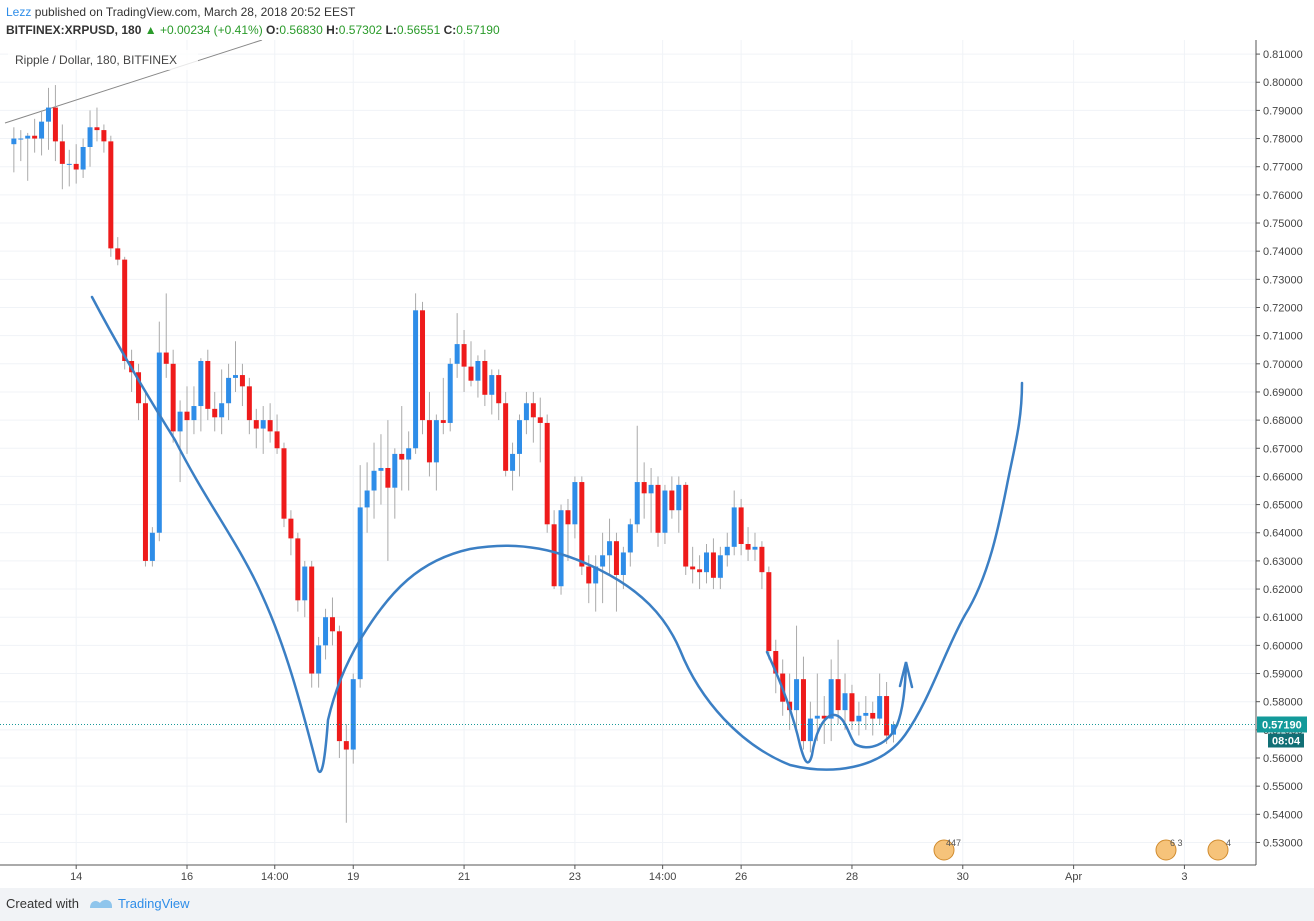 The image size is (1314, 921). Describe the element at coordinates (154, 903) in the screenshot. I see `brand: TradingView` at that location.